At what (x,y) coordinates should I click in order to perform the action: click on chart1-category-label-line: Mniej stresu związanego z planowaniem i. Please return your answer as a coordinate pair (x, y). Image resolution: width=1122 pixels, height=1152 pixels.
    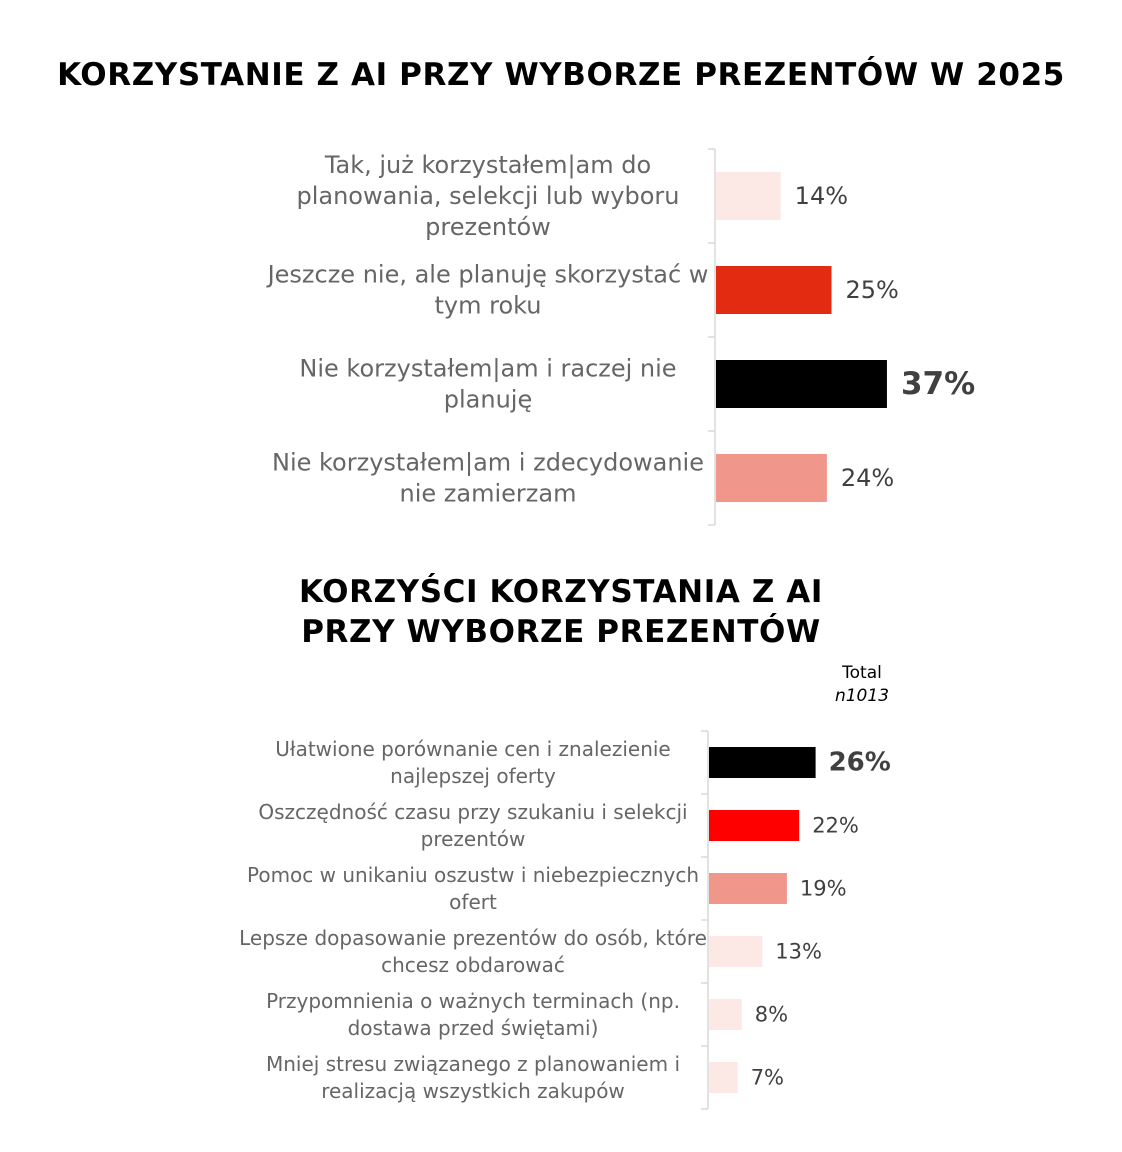
    Looking at the image, I should click on (473, 1064).